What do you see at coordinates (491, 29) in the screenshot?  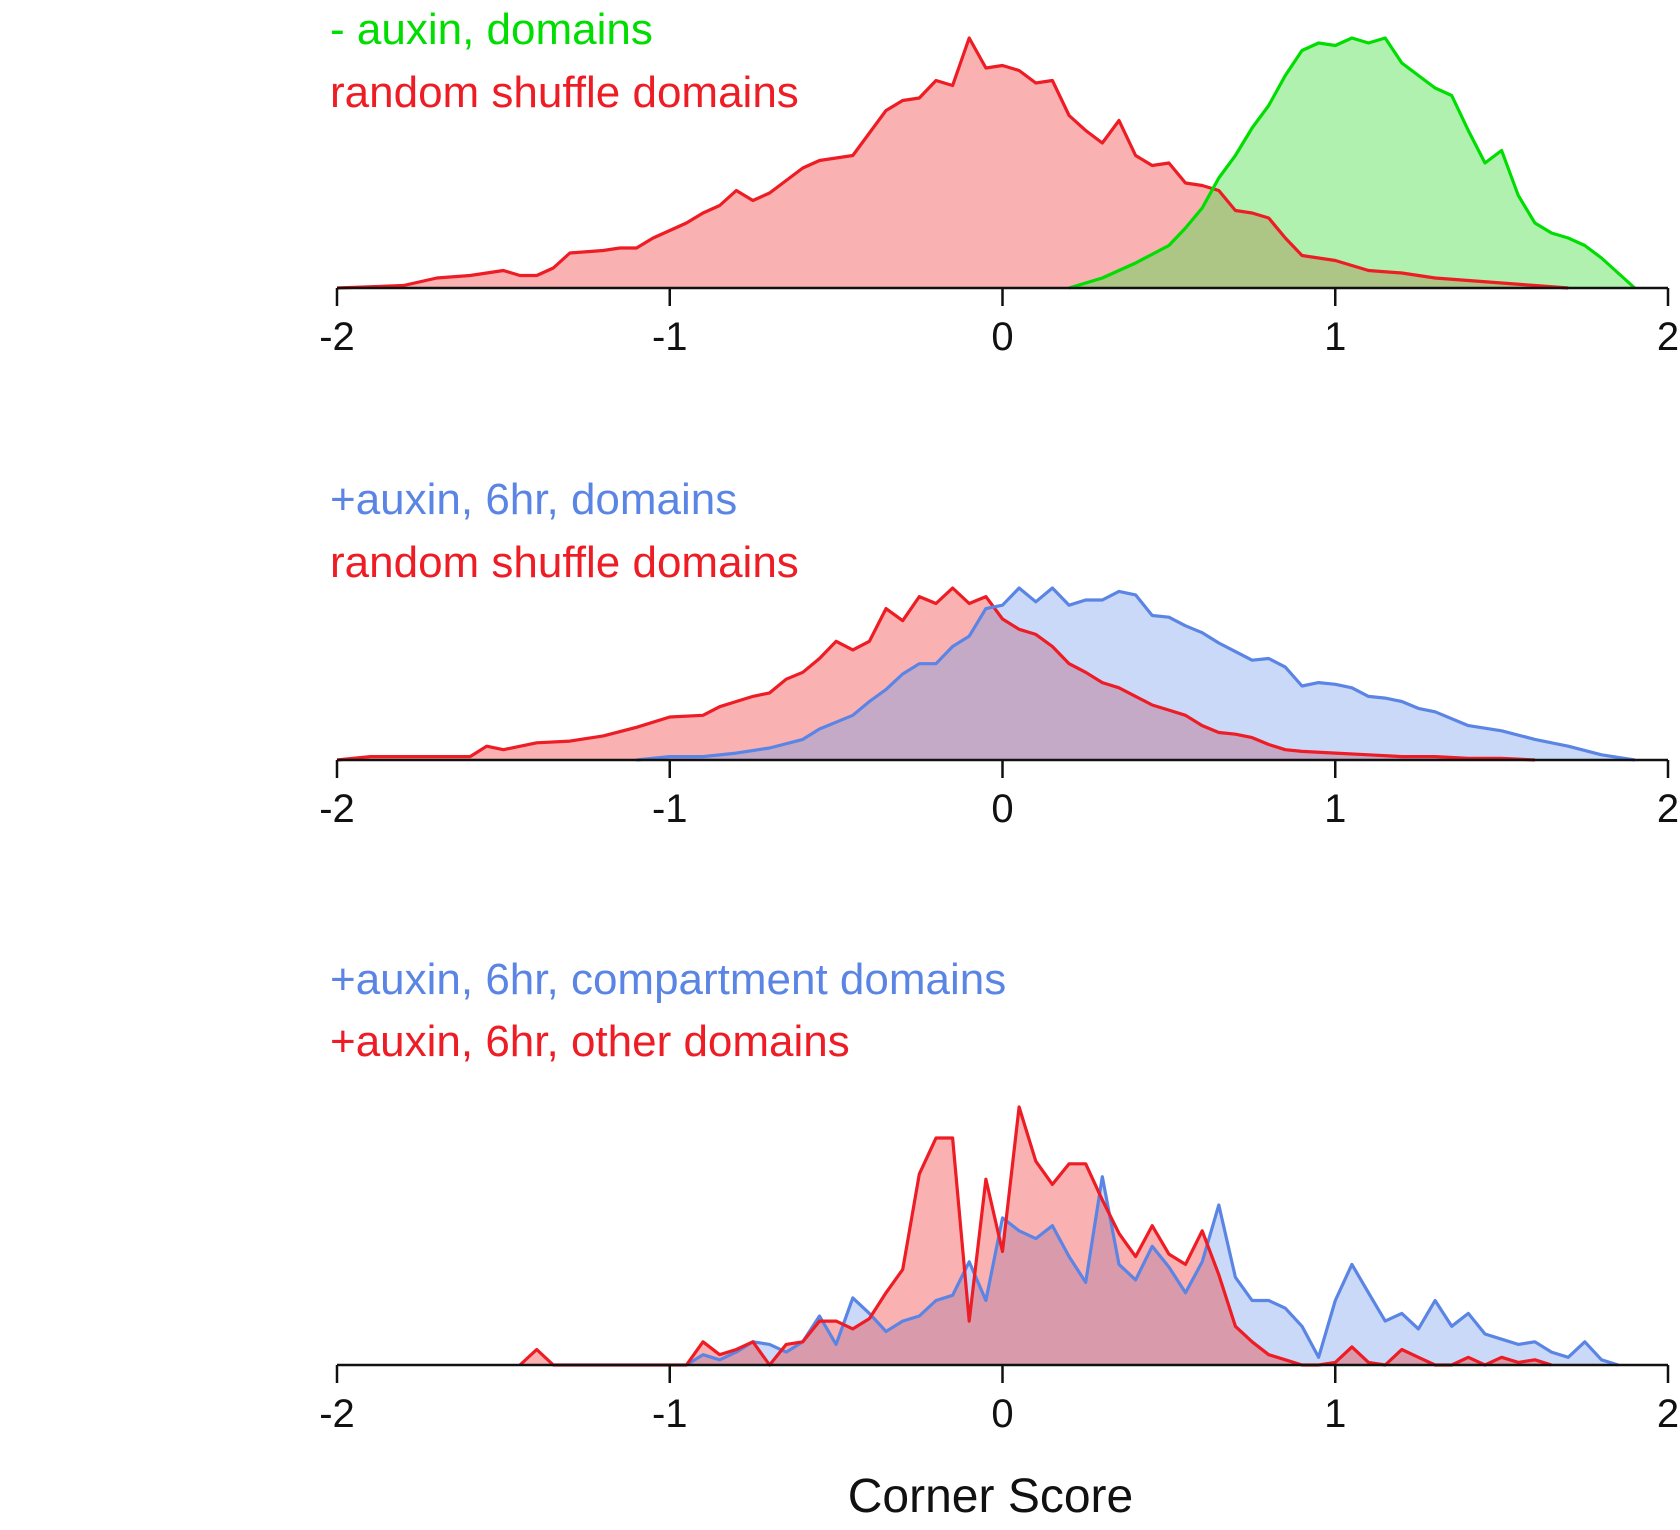 I see `legend-entry: - auxin, domains` at bounding box center [491, 29].